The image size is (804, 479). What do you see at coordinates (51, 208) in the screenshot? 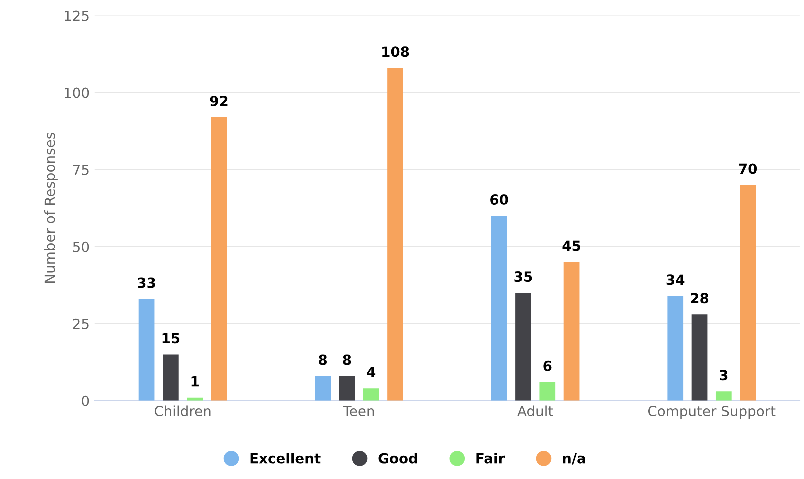
I see `y-axis-title: Number of Responses` at bounding box center [51, 208].